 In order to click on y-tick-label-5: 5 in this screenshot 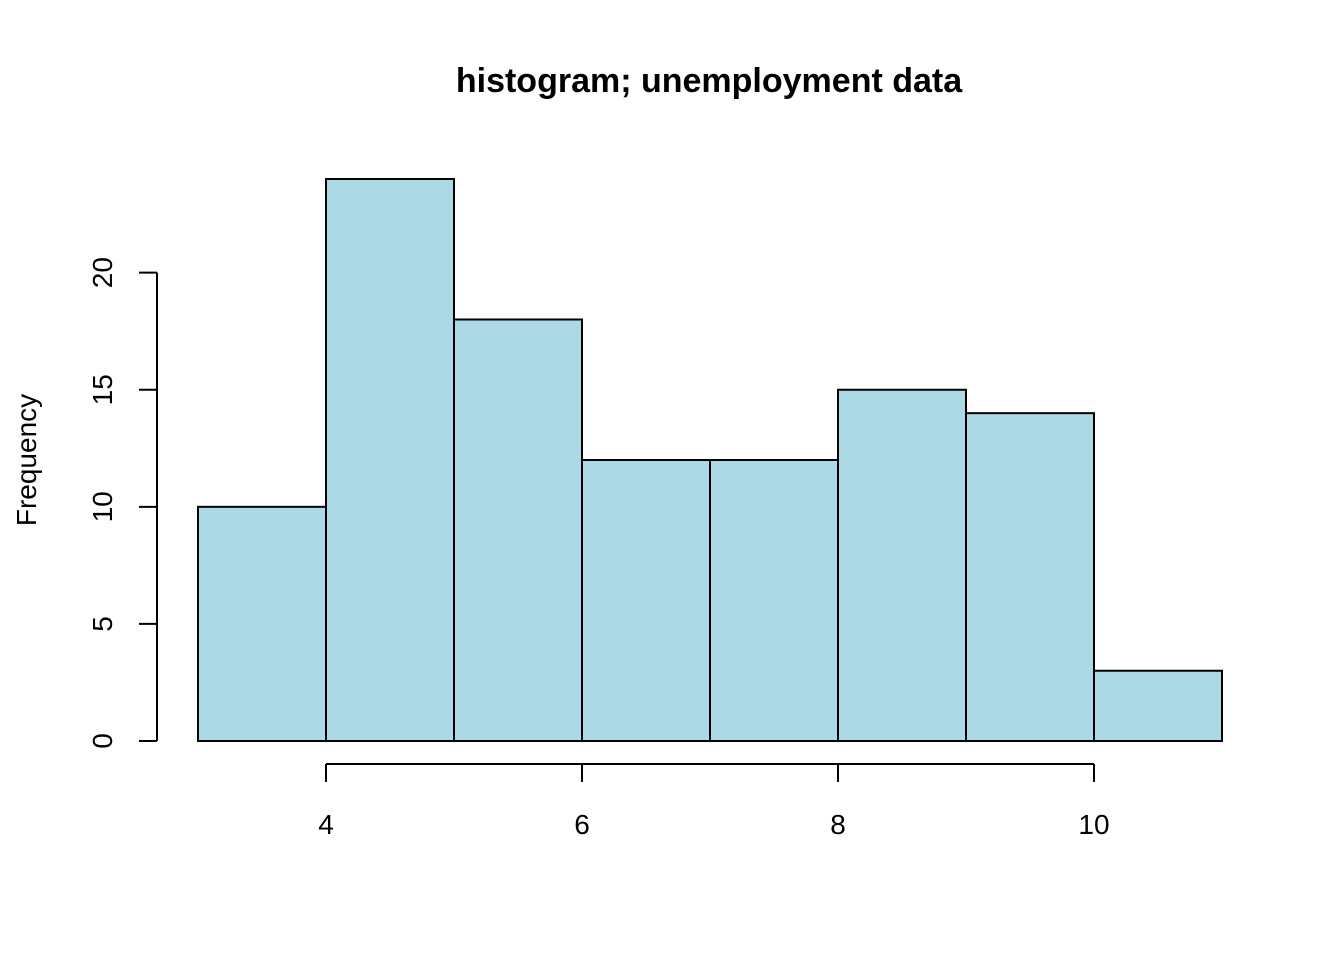, I will do `click(102, 624)`.